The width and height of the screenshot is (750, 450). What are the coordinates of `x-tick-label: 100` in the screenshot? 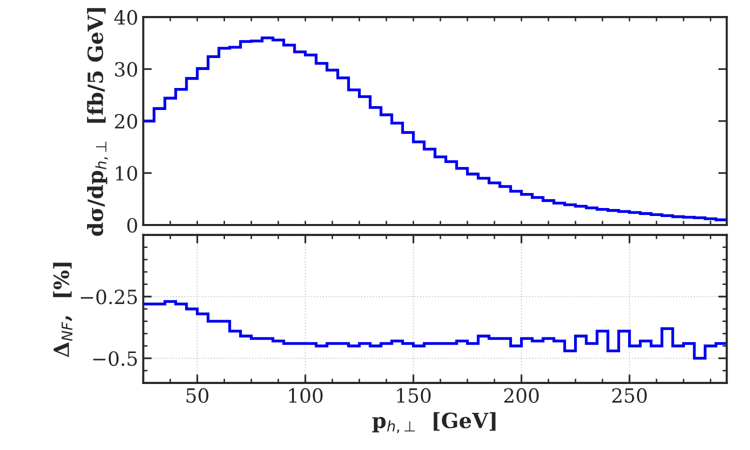 It's located at (306, 395).